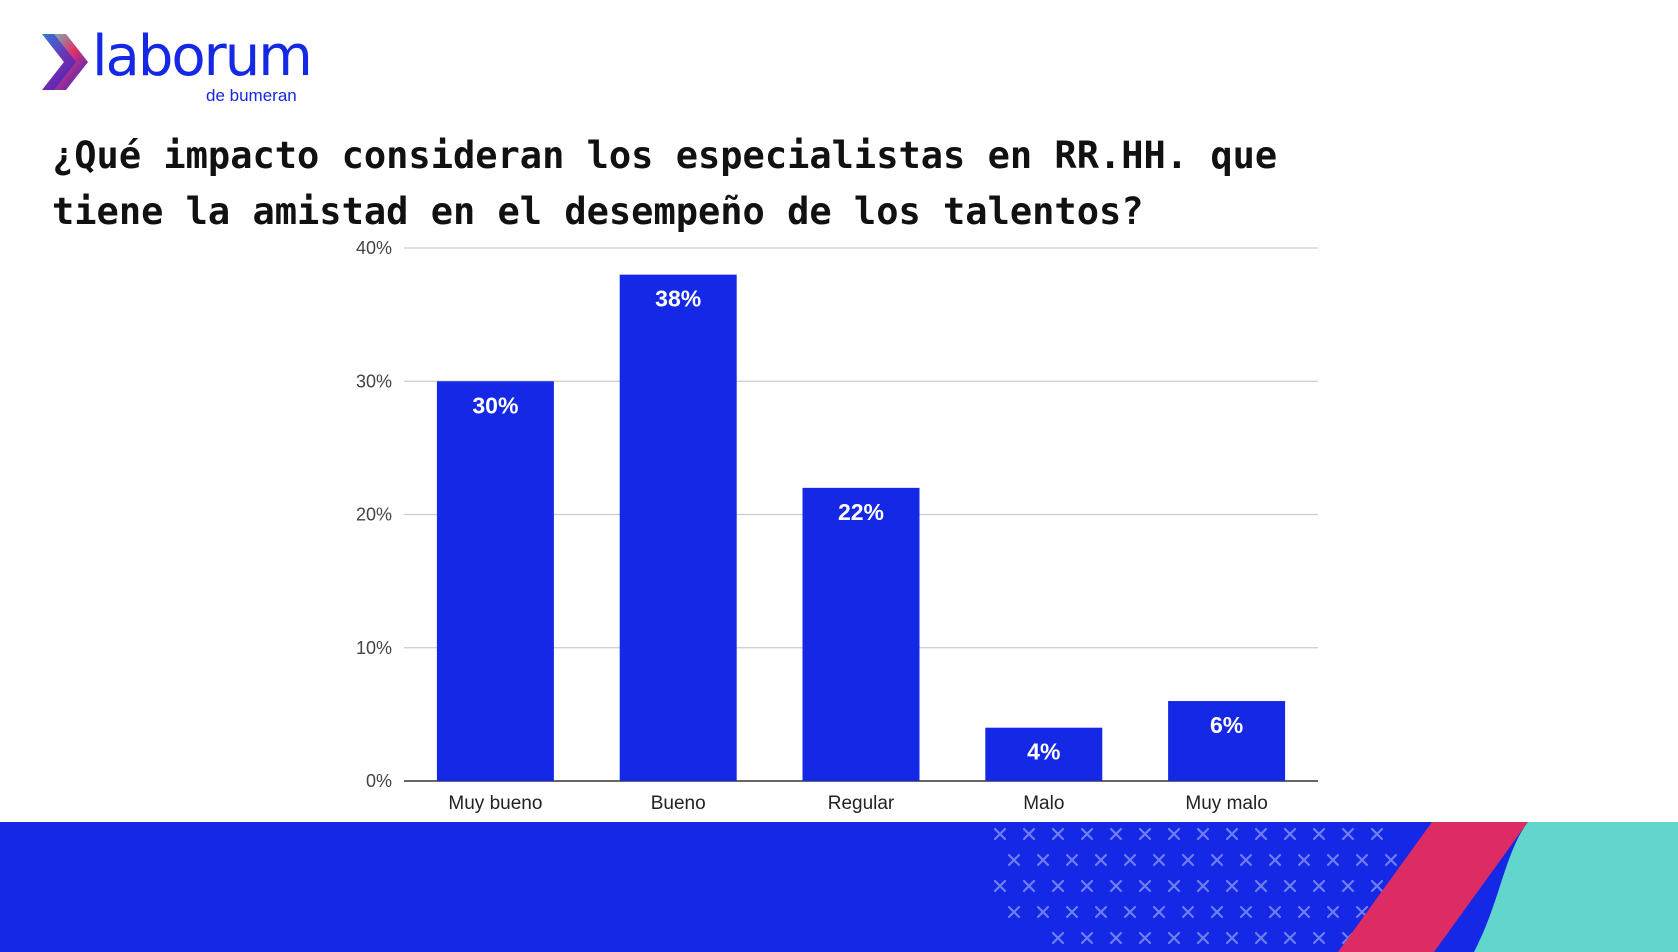 This screenshot has height=952, width=1678. Describe the element at coordinates (374, 648) in the screenshot. I see `y-tick-label: 10%` at that location.